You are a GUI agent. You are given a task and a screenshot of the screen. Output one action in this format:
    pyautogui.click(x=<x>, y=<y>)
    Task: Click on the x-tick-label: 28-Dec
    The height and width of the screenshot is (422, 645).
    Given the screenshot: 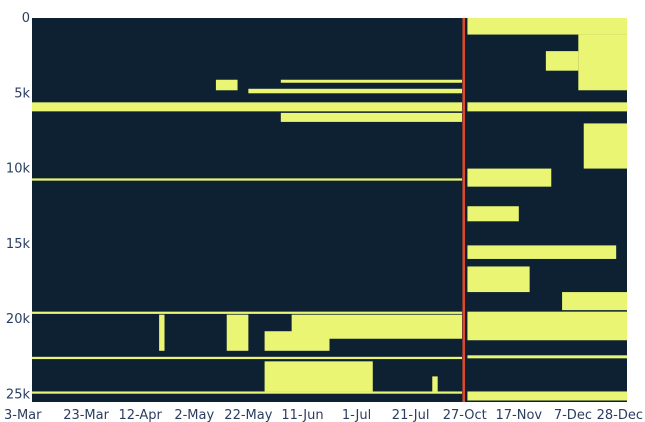 What is the action you would take?
    pyautogui.click(x=620, y=415)
    